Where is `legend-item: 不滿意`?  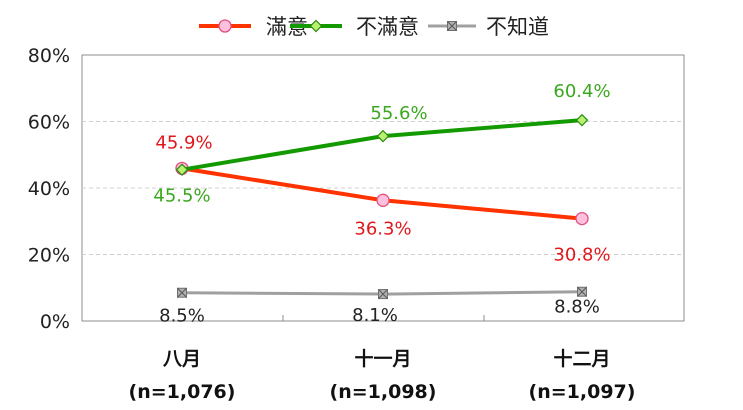
legend-item: 不滿意 is located at coordinates (354, 27).